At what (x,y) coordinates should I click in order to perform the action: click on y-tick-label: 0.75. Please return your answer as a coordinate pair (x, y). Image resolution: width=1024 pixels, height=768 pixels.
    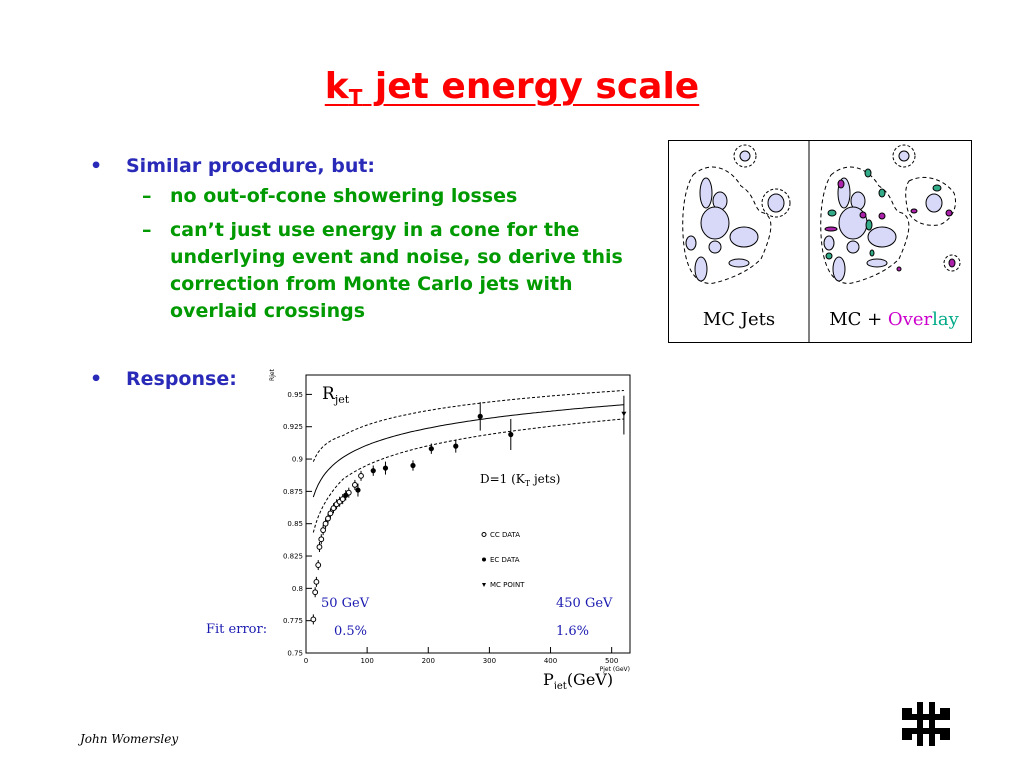
    Looking at the image, I should click on (295, 654).